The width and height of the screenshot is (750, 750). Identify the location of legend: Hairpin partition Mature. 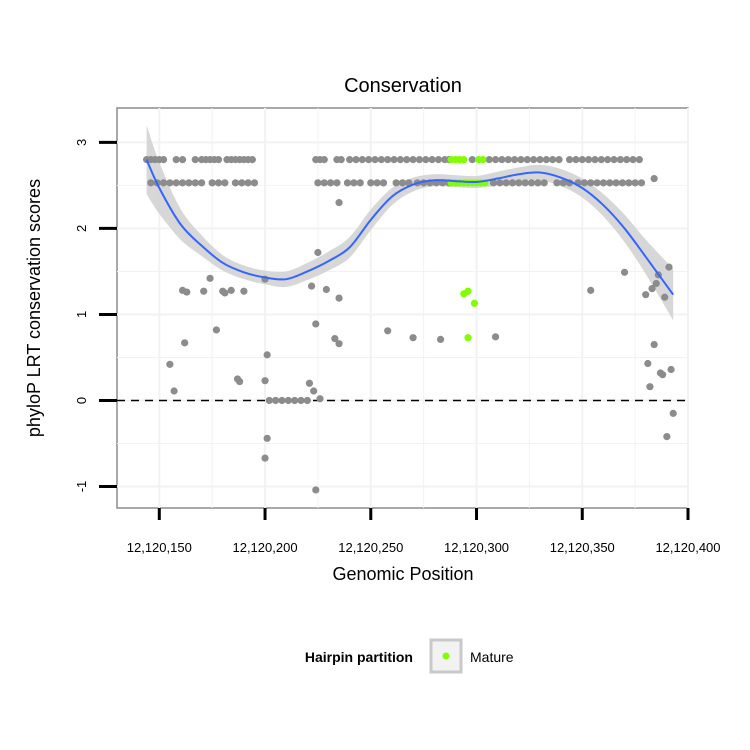
(409, 656).